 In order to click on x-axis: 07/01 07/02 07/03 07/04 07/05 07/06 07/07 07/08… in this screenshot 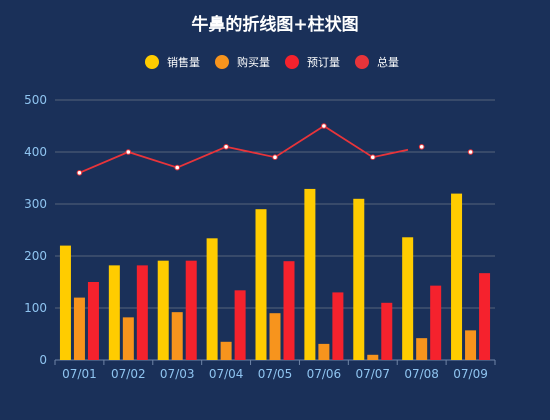, I will do `click(275, 370)`.